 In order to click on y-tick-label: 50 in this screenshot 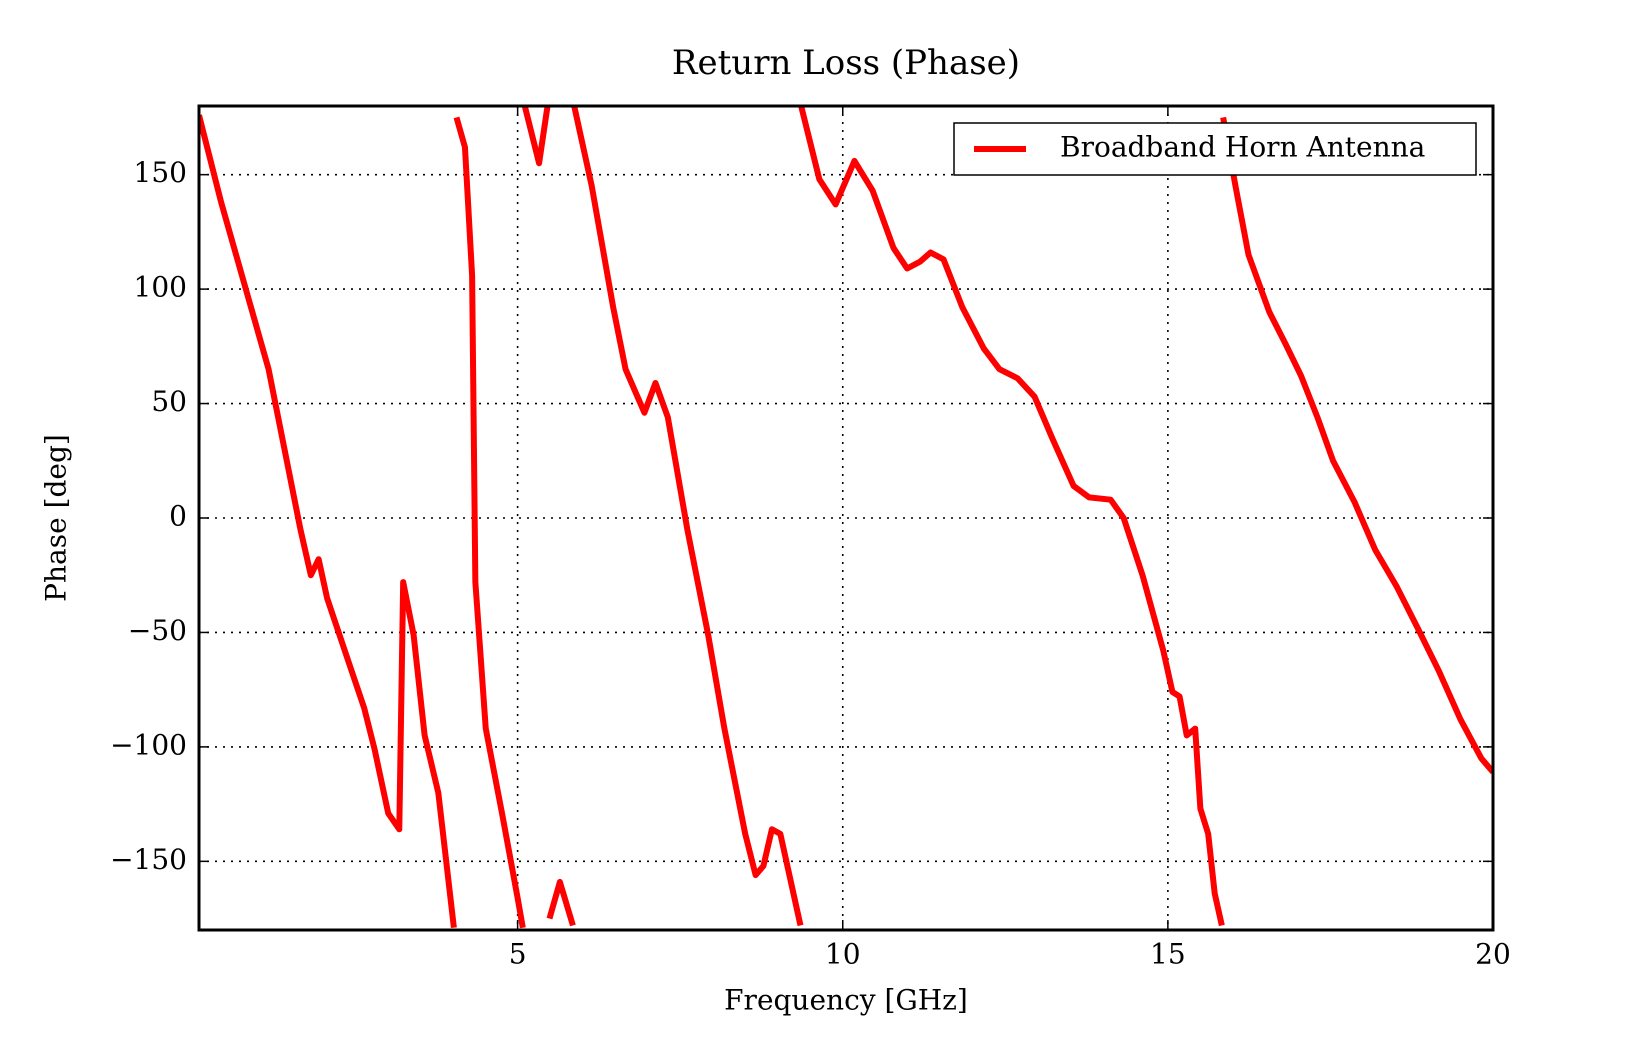, I will do `click(169, 401)`.